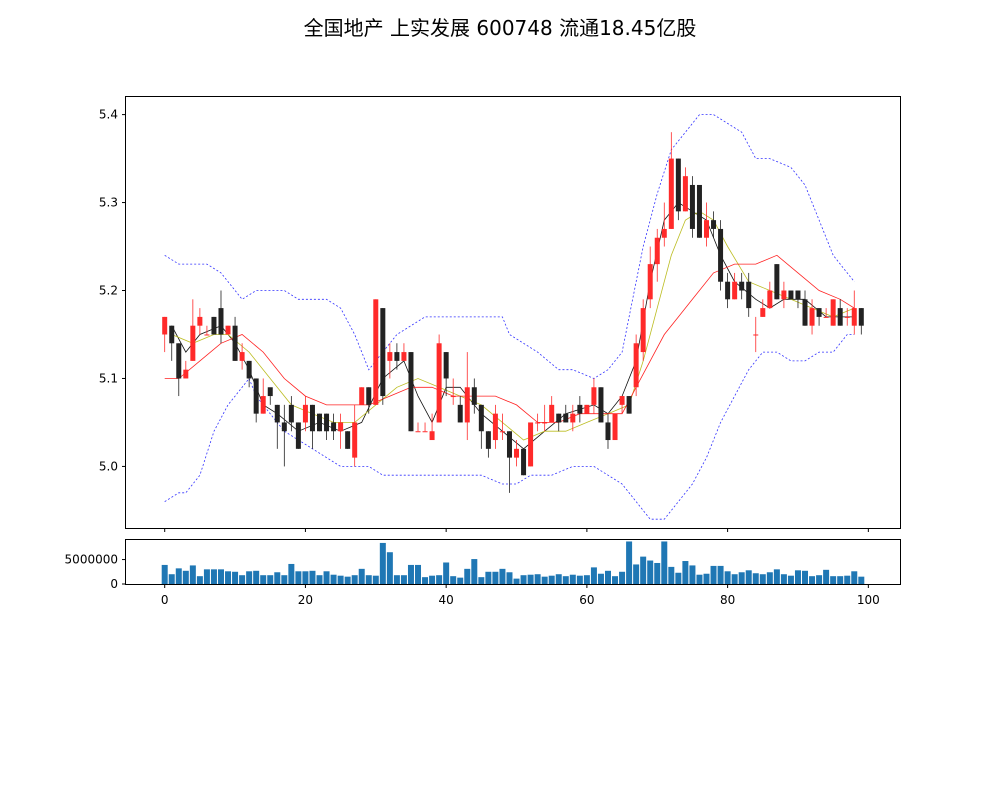 The height and width of the screenshot is (800, 1000). I want to click on price-ytick-label: 5.2, so click(108, 291).